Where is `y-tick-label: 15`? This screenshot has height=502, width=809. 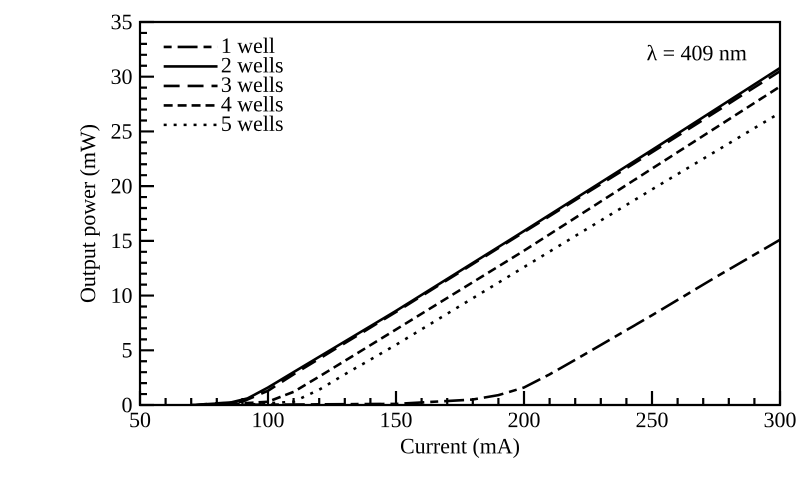 y-tick-label: 15 is located at coordinates (122, 241).